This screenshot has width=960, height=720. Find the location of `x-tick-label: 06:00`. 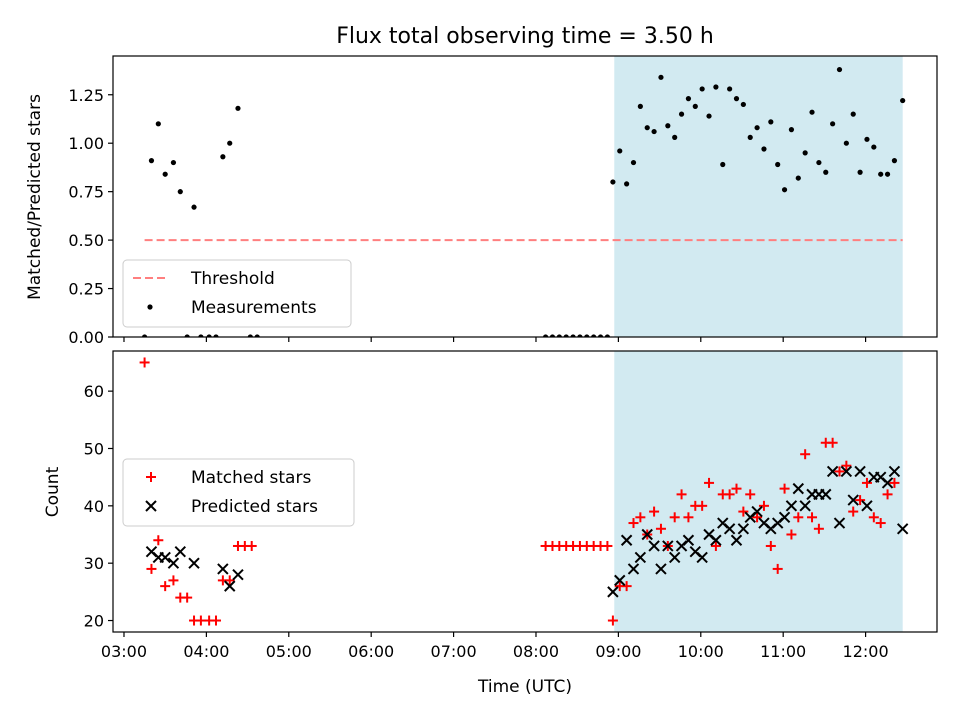

x-tick-label: 06:00 is located at coordinates (371, 651).